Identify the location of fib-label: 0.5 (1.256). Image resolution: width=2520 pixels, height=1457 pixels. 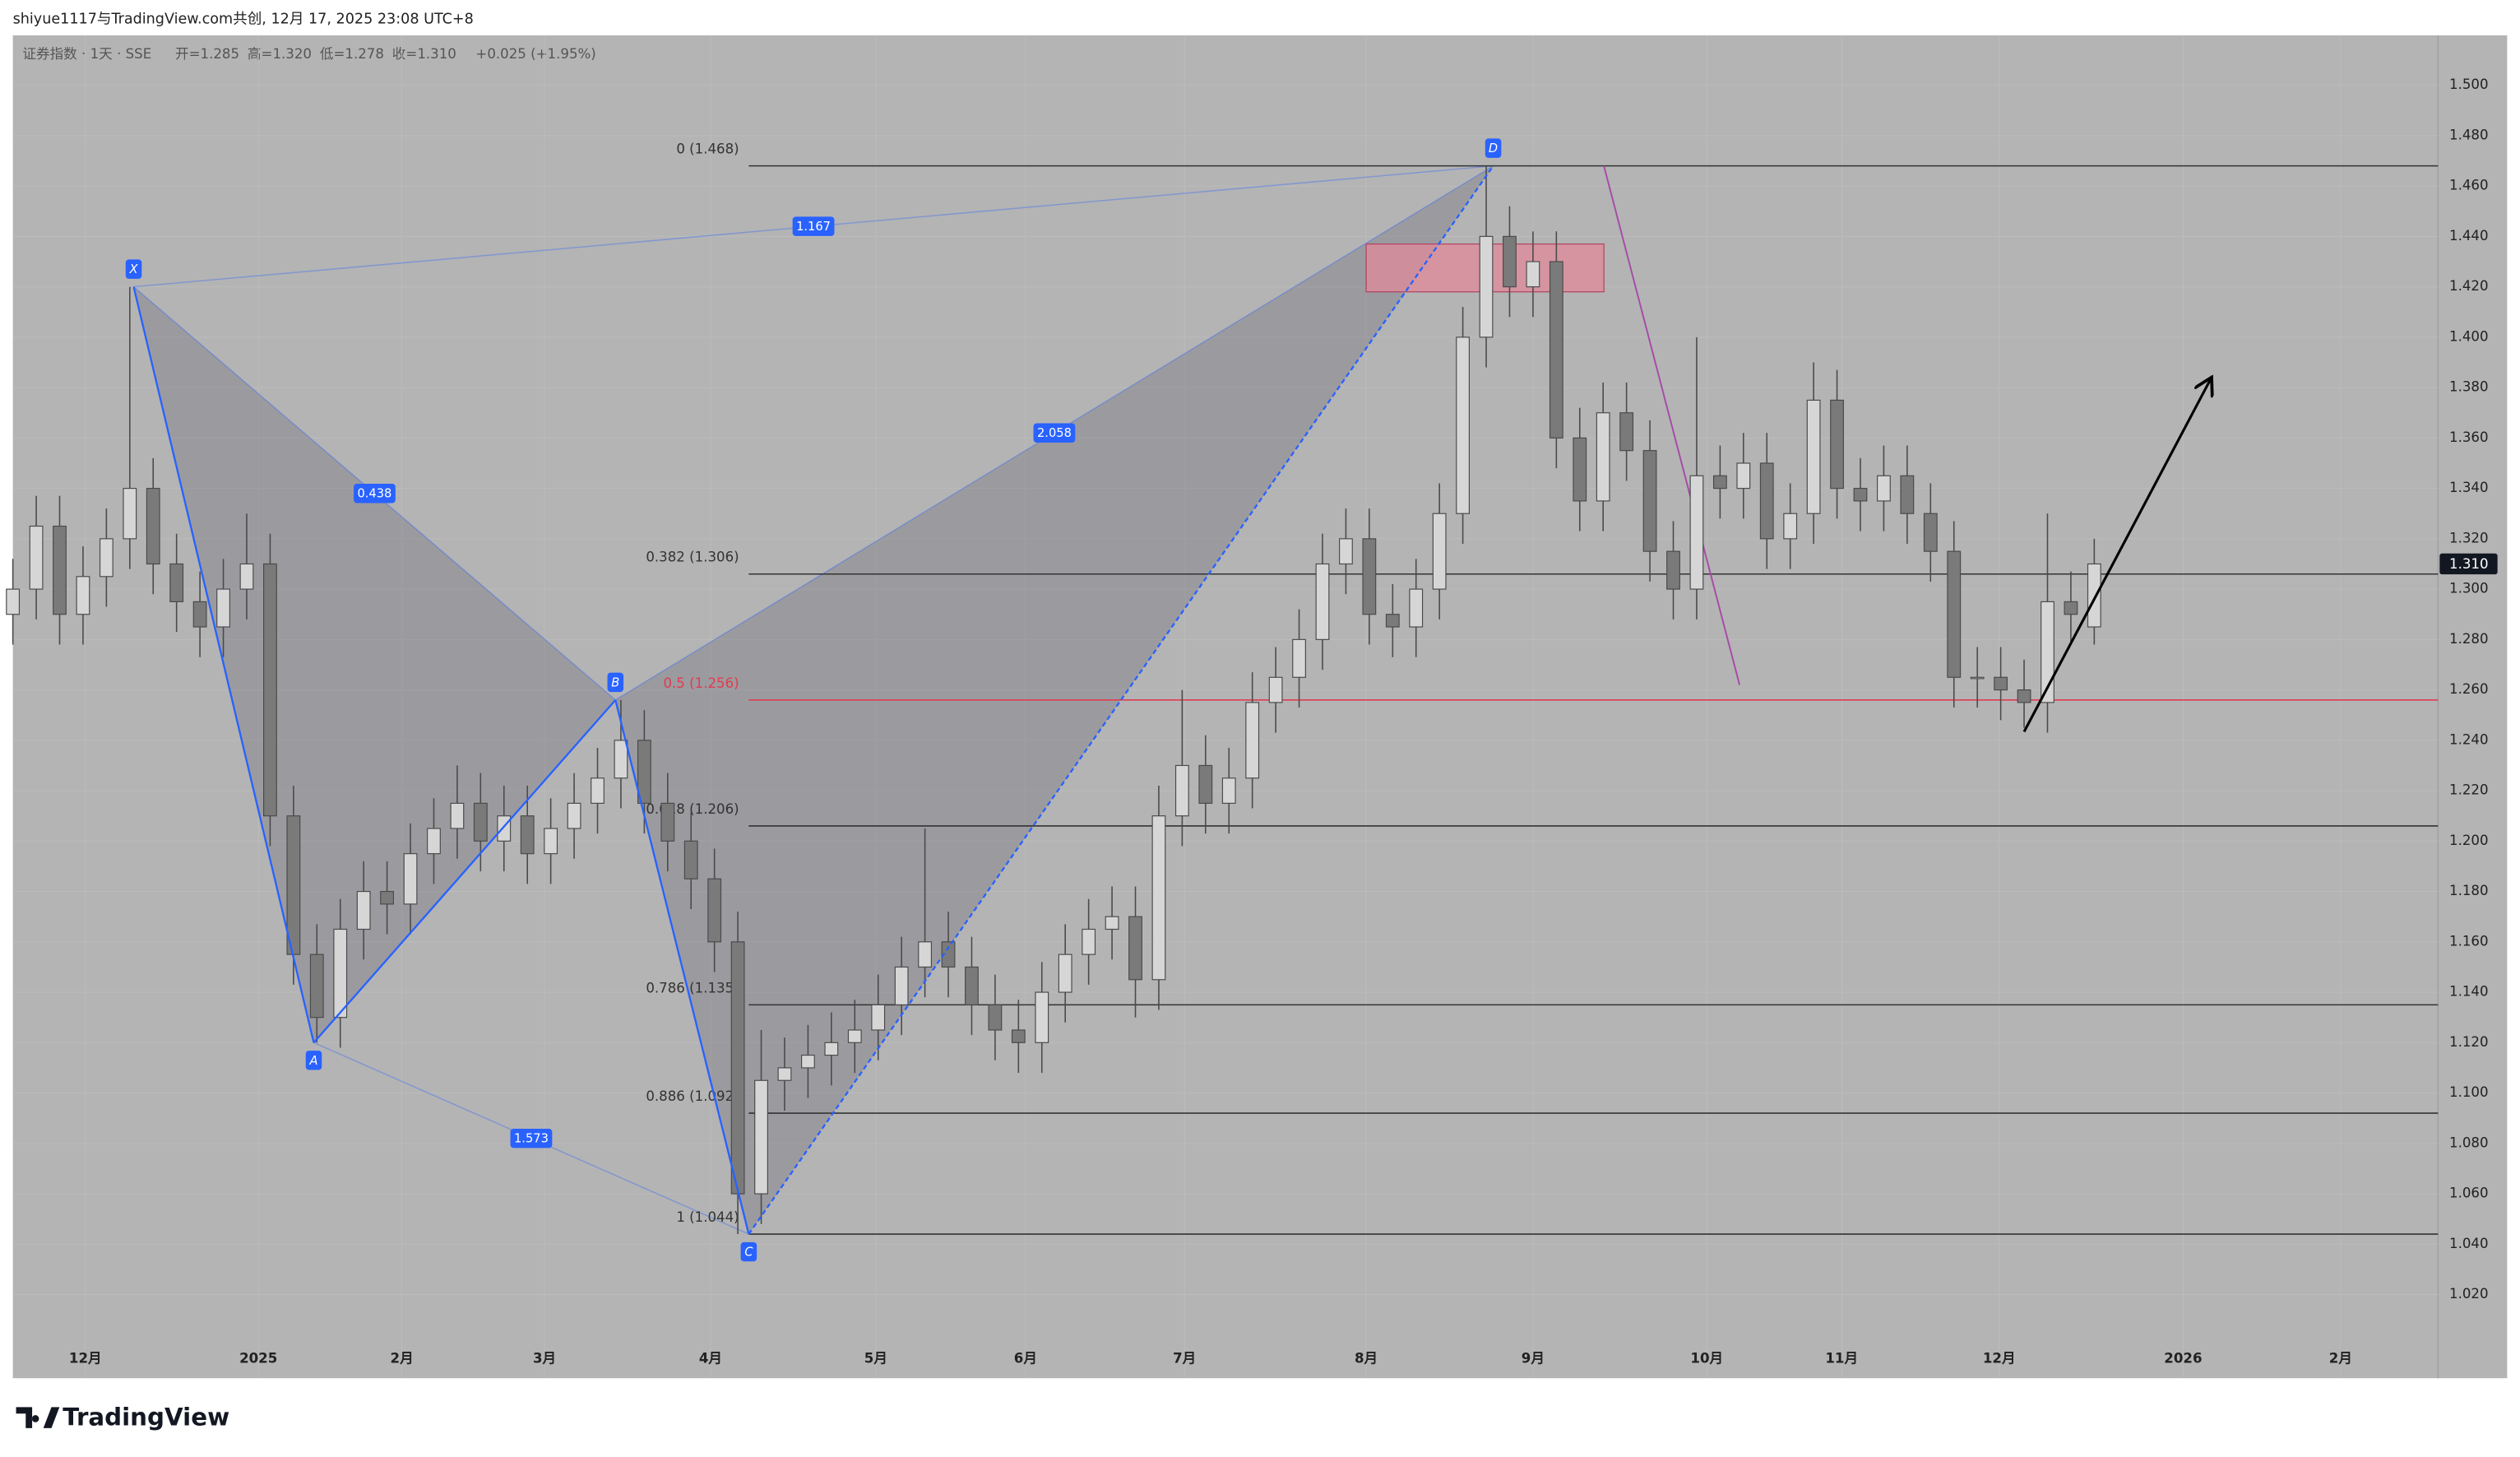
(701, 683).